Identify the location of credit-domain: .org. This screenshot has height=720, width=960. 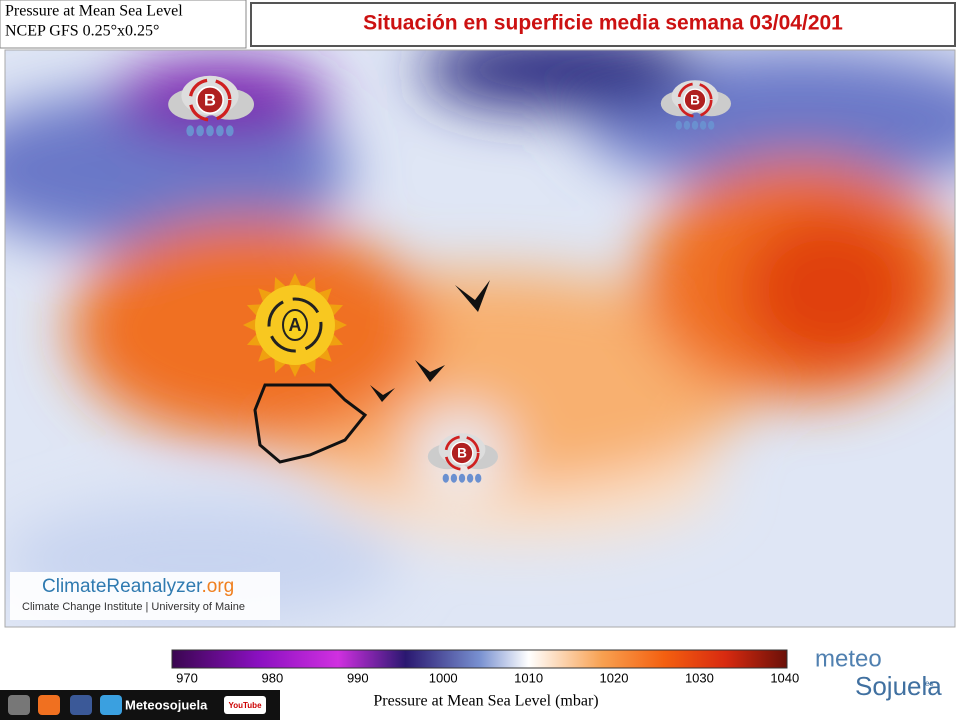
(217, 586).